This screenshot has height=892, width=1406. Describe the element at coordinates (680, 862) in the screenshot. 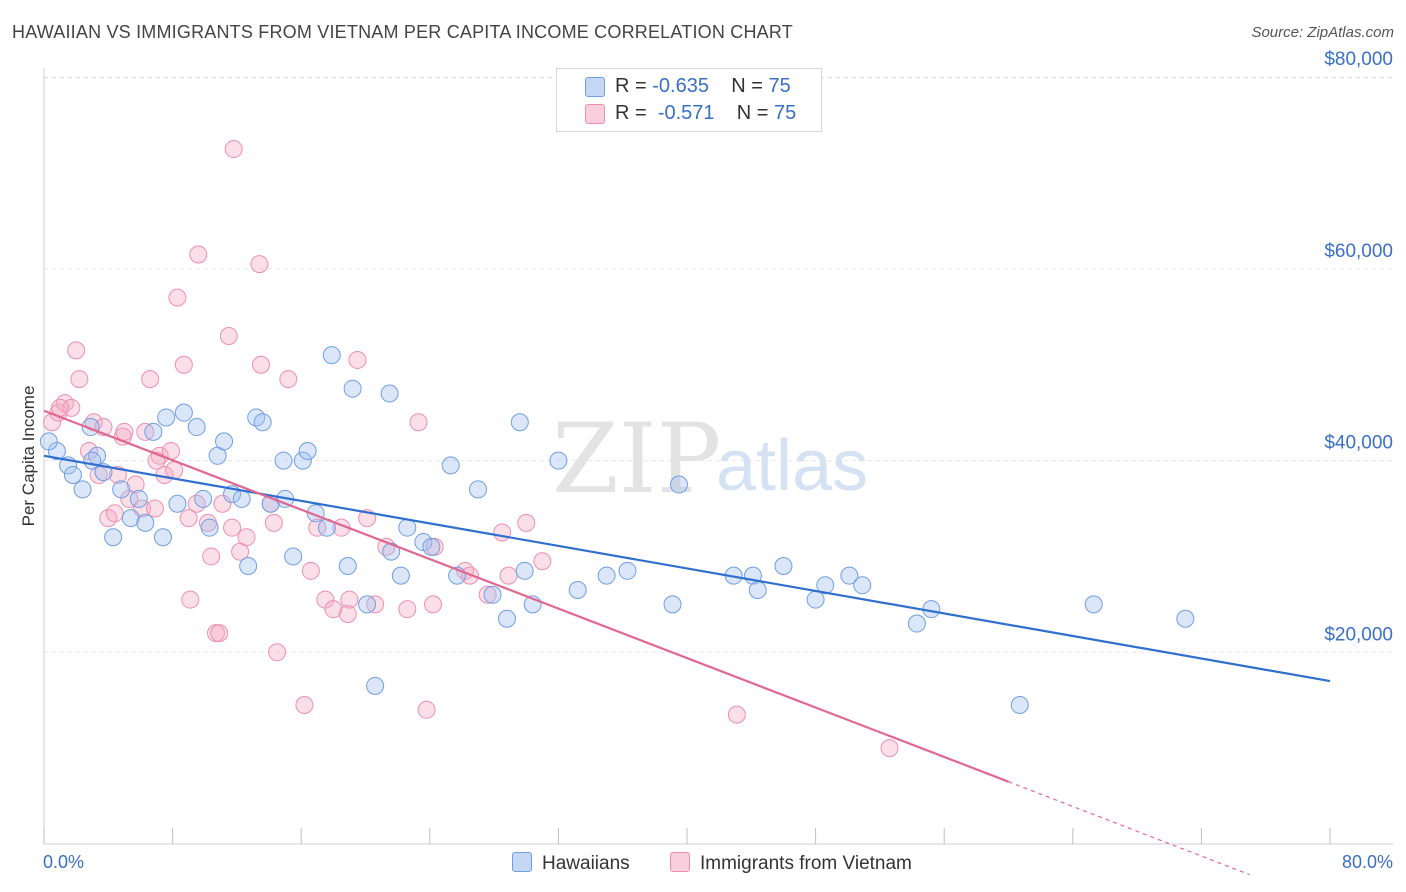

I see `bottom-legend-swatch-vietnam` at that location.